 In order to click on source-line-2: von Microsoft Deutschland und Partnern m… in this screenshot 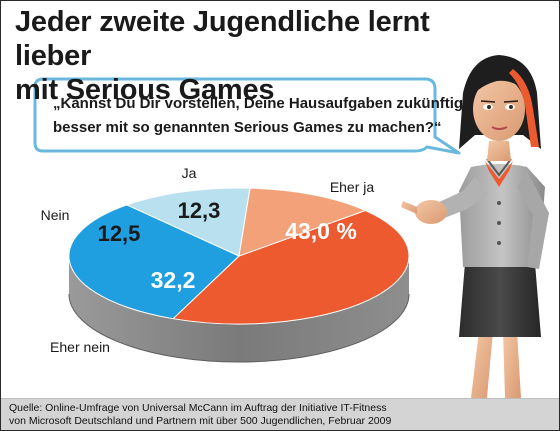, I will do `click(200, 421)`.